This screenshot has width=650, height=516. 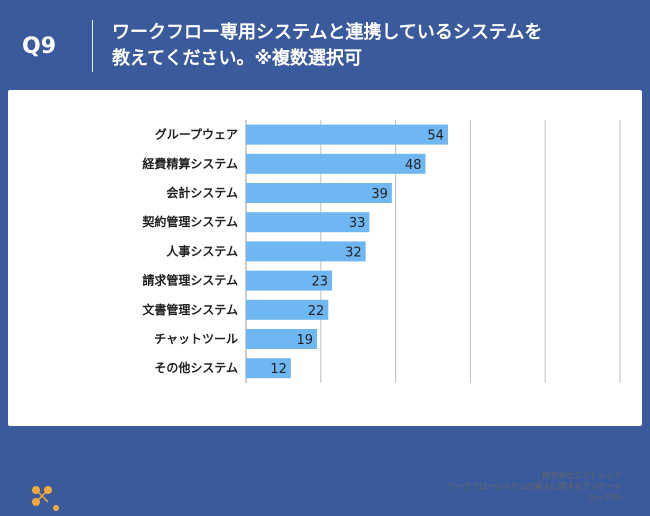 What do you see at coordinates (379, 194) in the screenshot?
I see `value-label: 39` at bounding box center [379, 194].